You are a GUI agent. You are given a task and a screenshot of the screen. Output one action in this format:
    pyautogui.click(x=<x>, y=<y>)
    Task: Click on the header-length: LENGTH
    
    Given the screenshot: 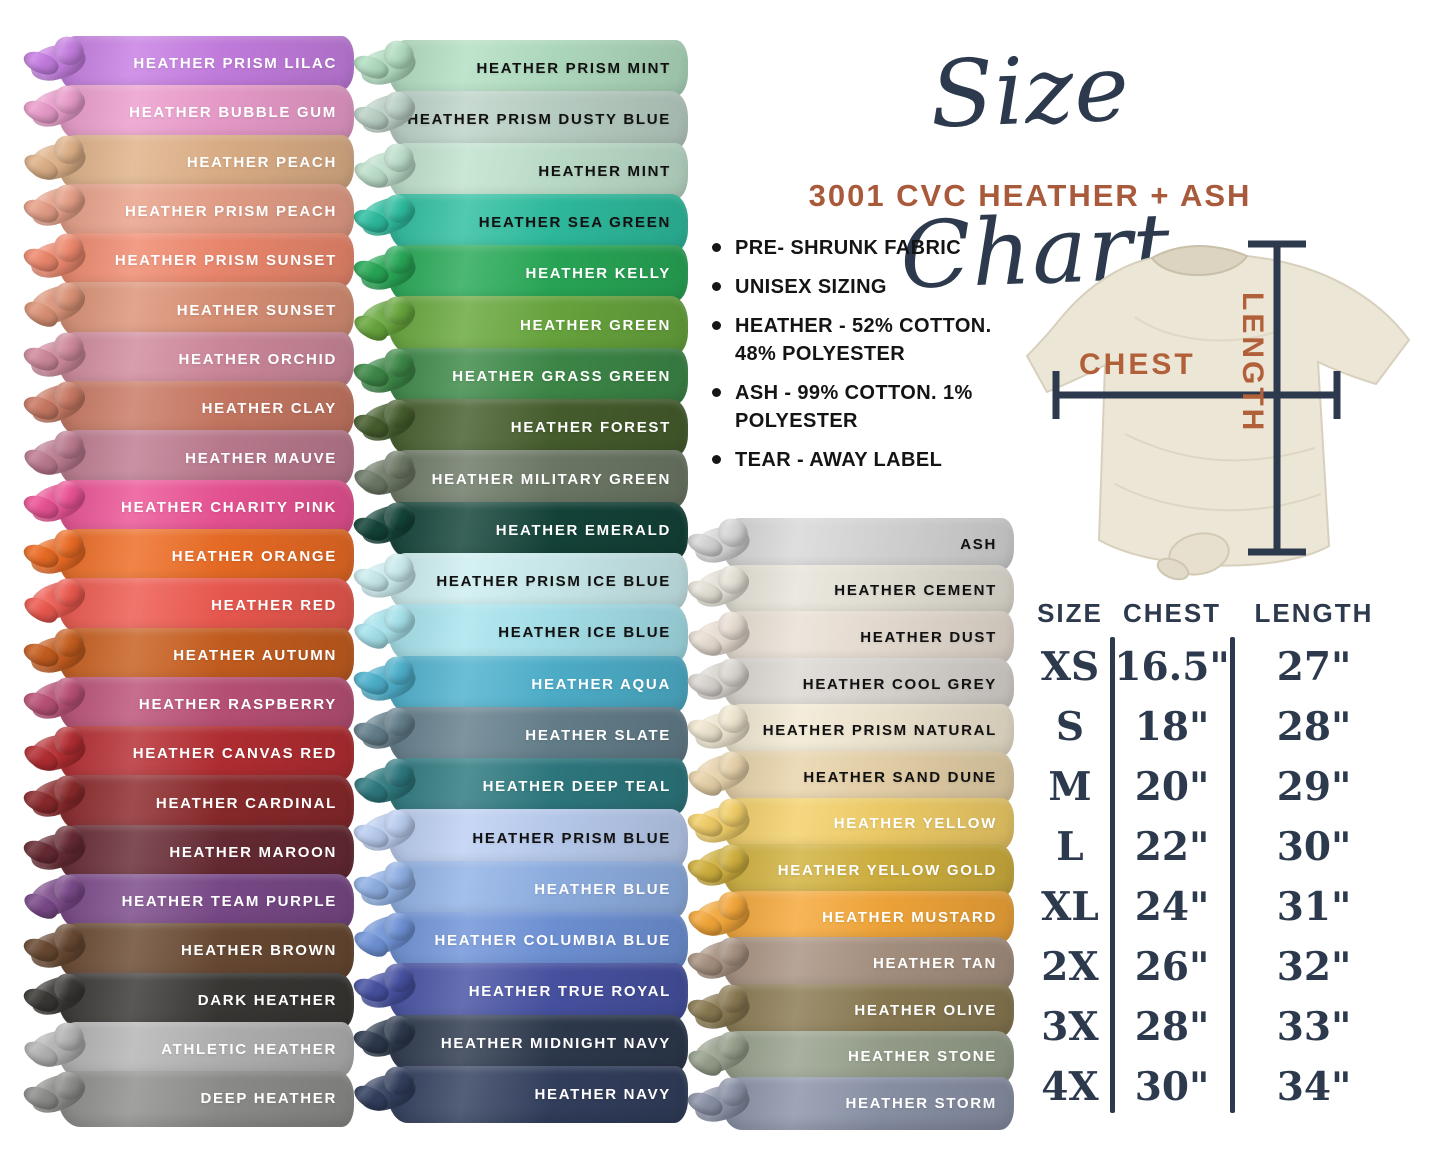 What is the action you would take?
    pyautogui.click(x=1314, y=613)
    